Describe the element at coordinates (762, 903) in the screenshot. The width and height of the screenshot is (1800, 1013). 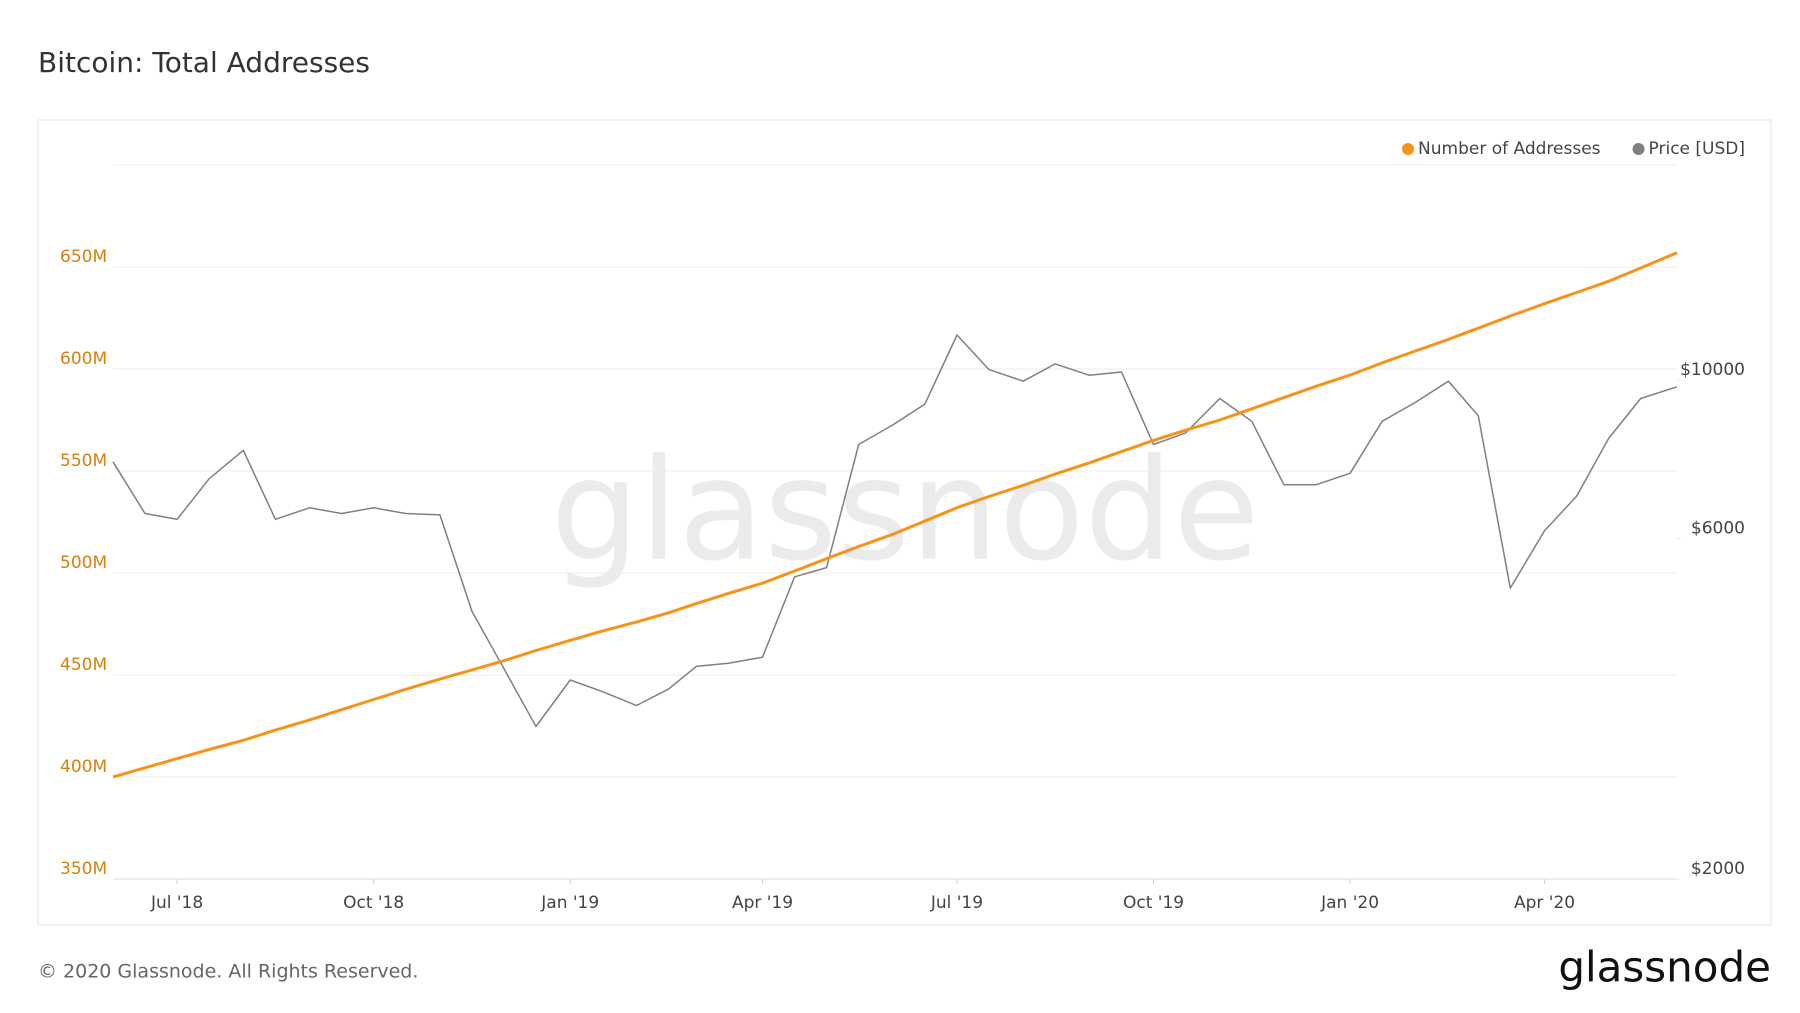
I see `x-tick-label: Apr '19` at that location.